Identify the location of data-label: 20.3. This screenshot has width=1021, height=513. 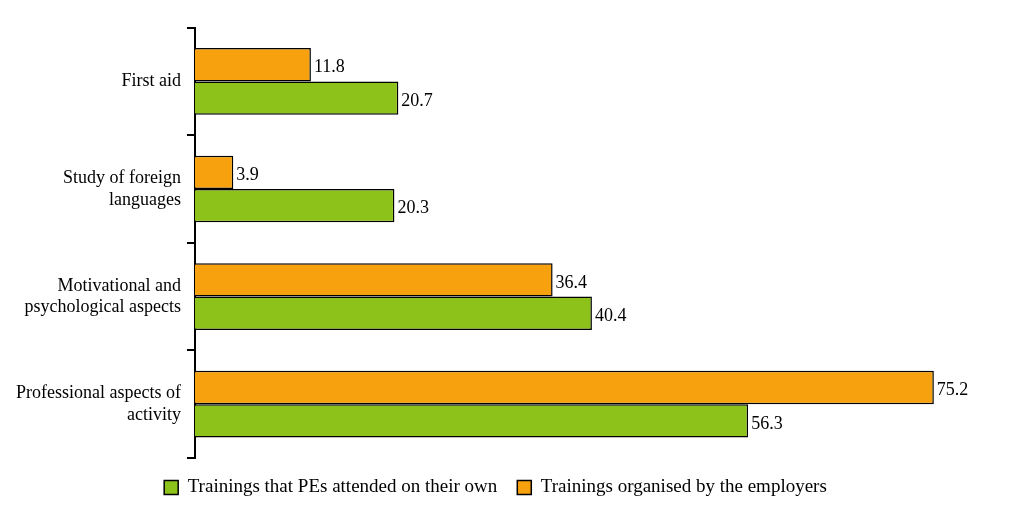
(413, 207).